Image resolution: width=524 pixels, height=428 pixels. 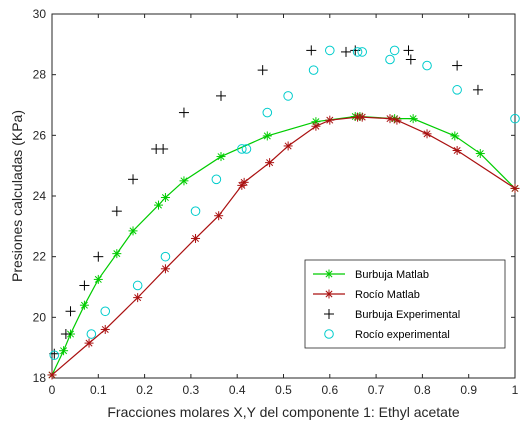 I want to click on y-tick-label: 26, so click(x=40, y=135).